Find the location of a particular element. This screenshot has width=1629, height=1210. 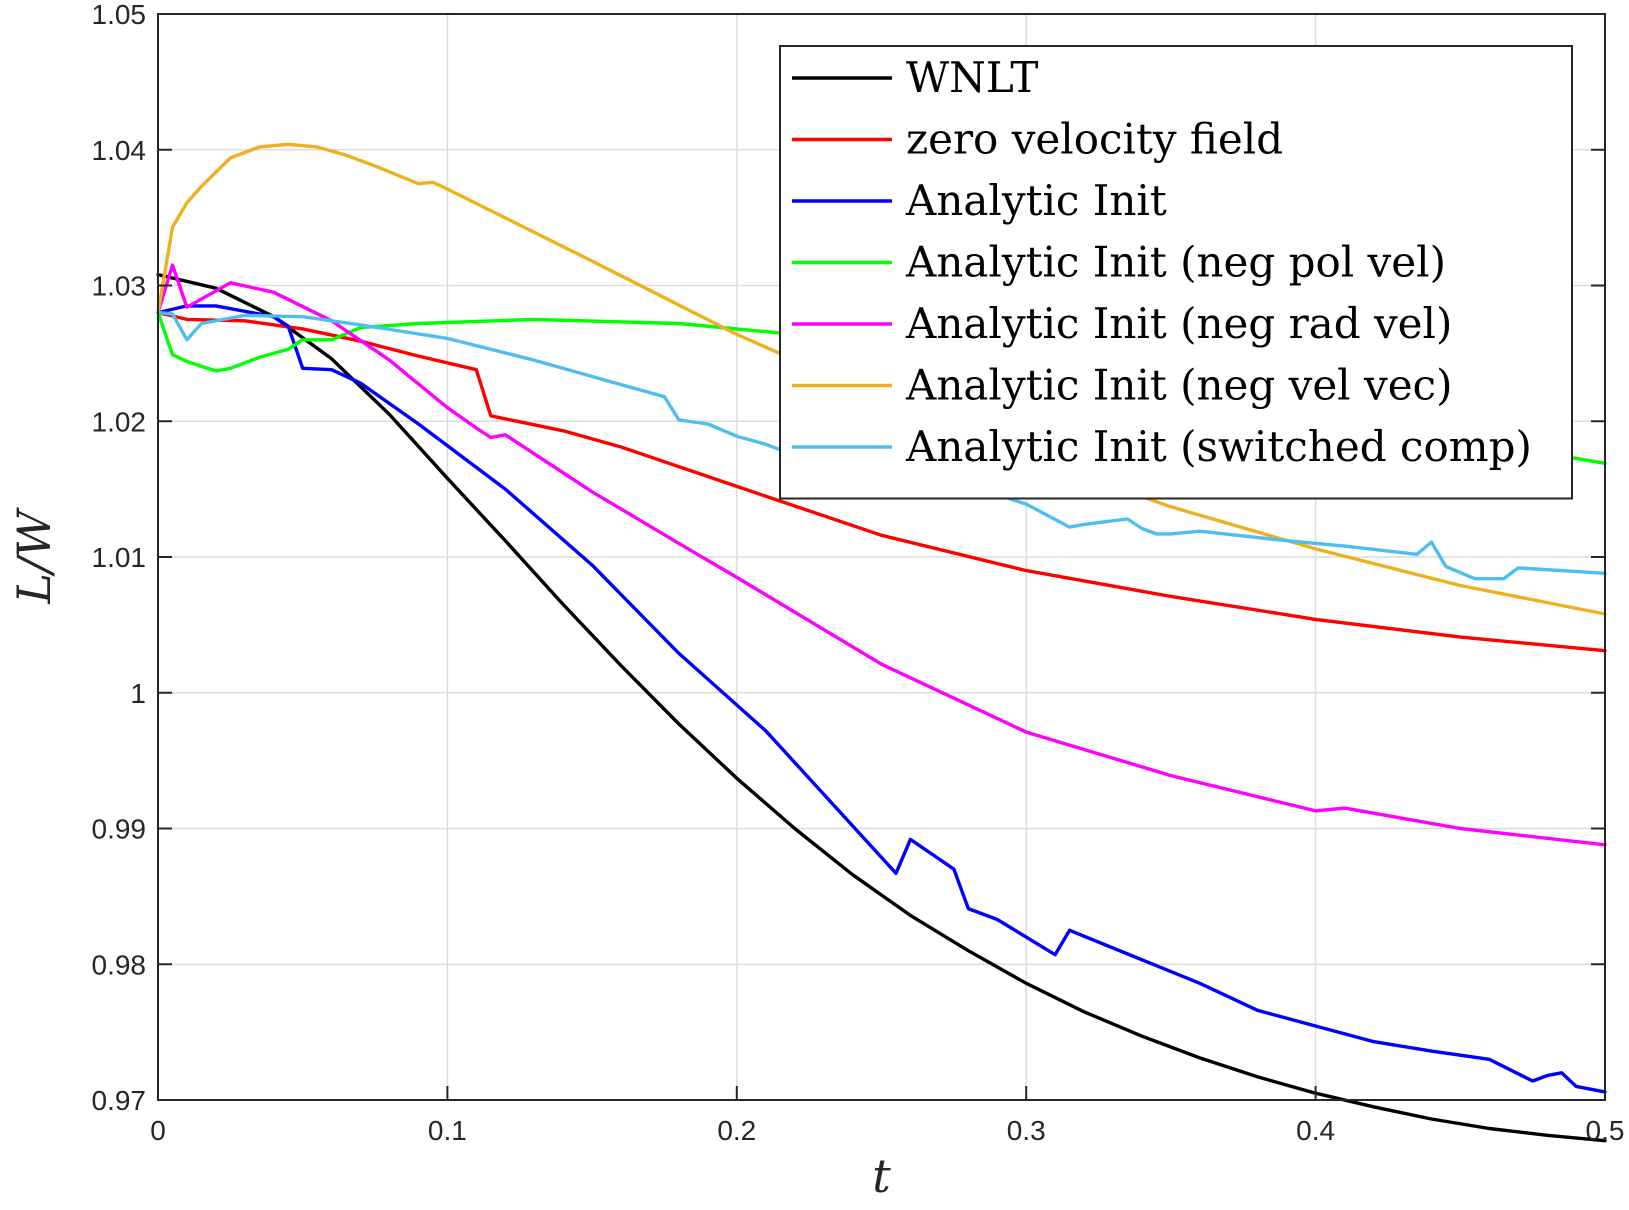

x-tick-label: 0 is located at coordinates (158, 1130).